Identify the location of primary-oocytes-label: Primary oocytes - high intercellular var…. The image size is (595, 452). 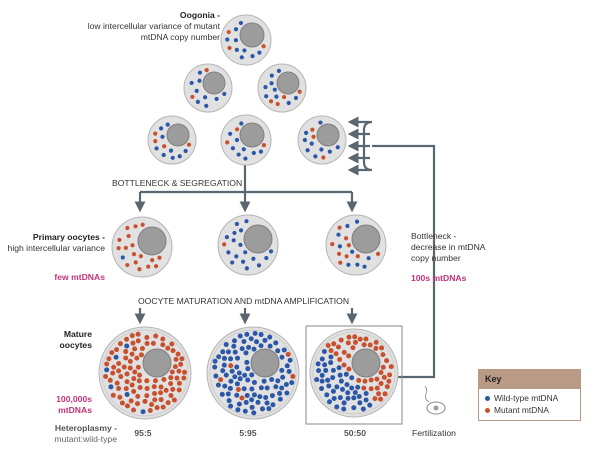
(55, 243).